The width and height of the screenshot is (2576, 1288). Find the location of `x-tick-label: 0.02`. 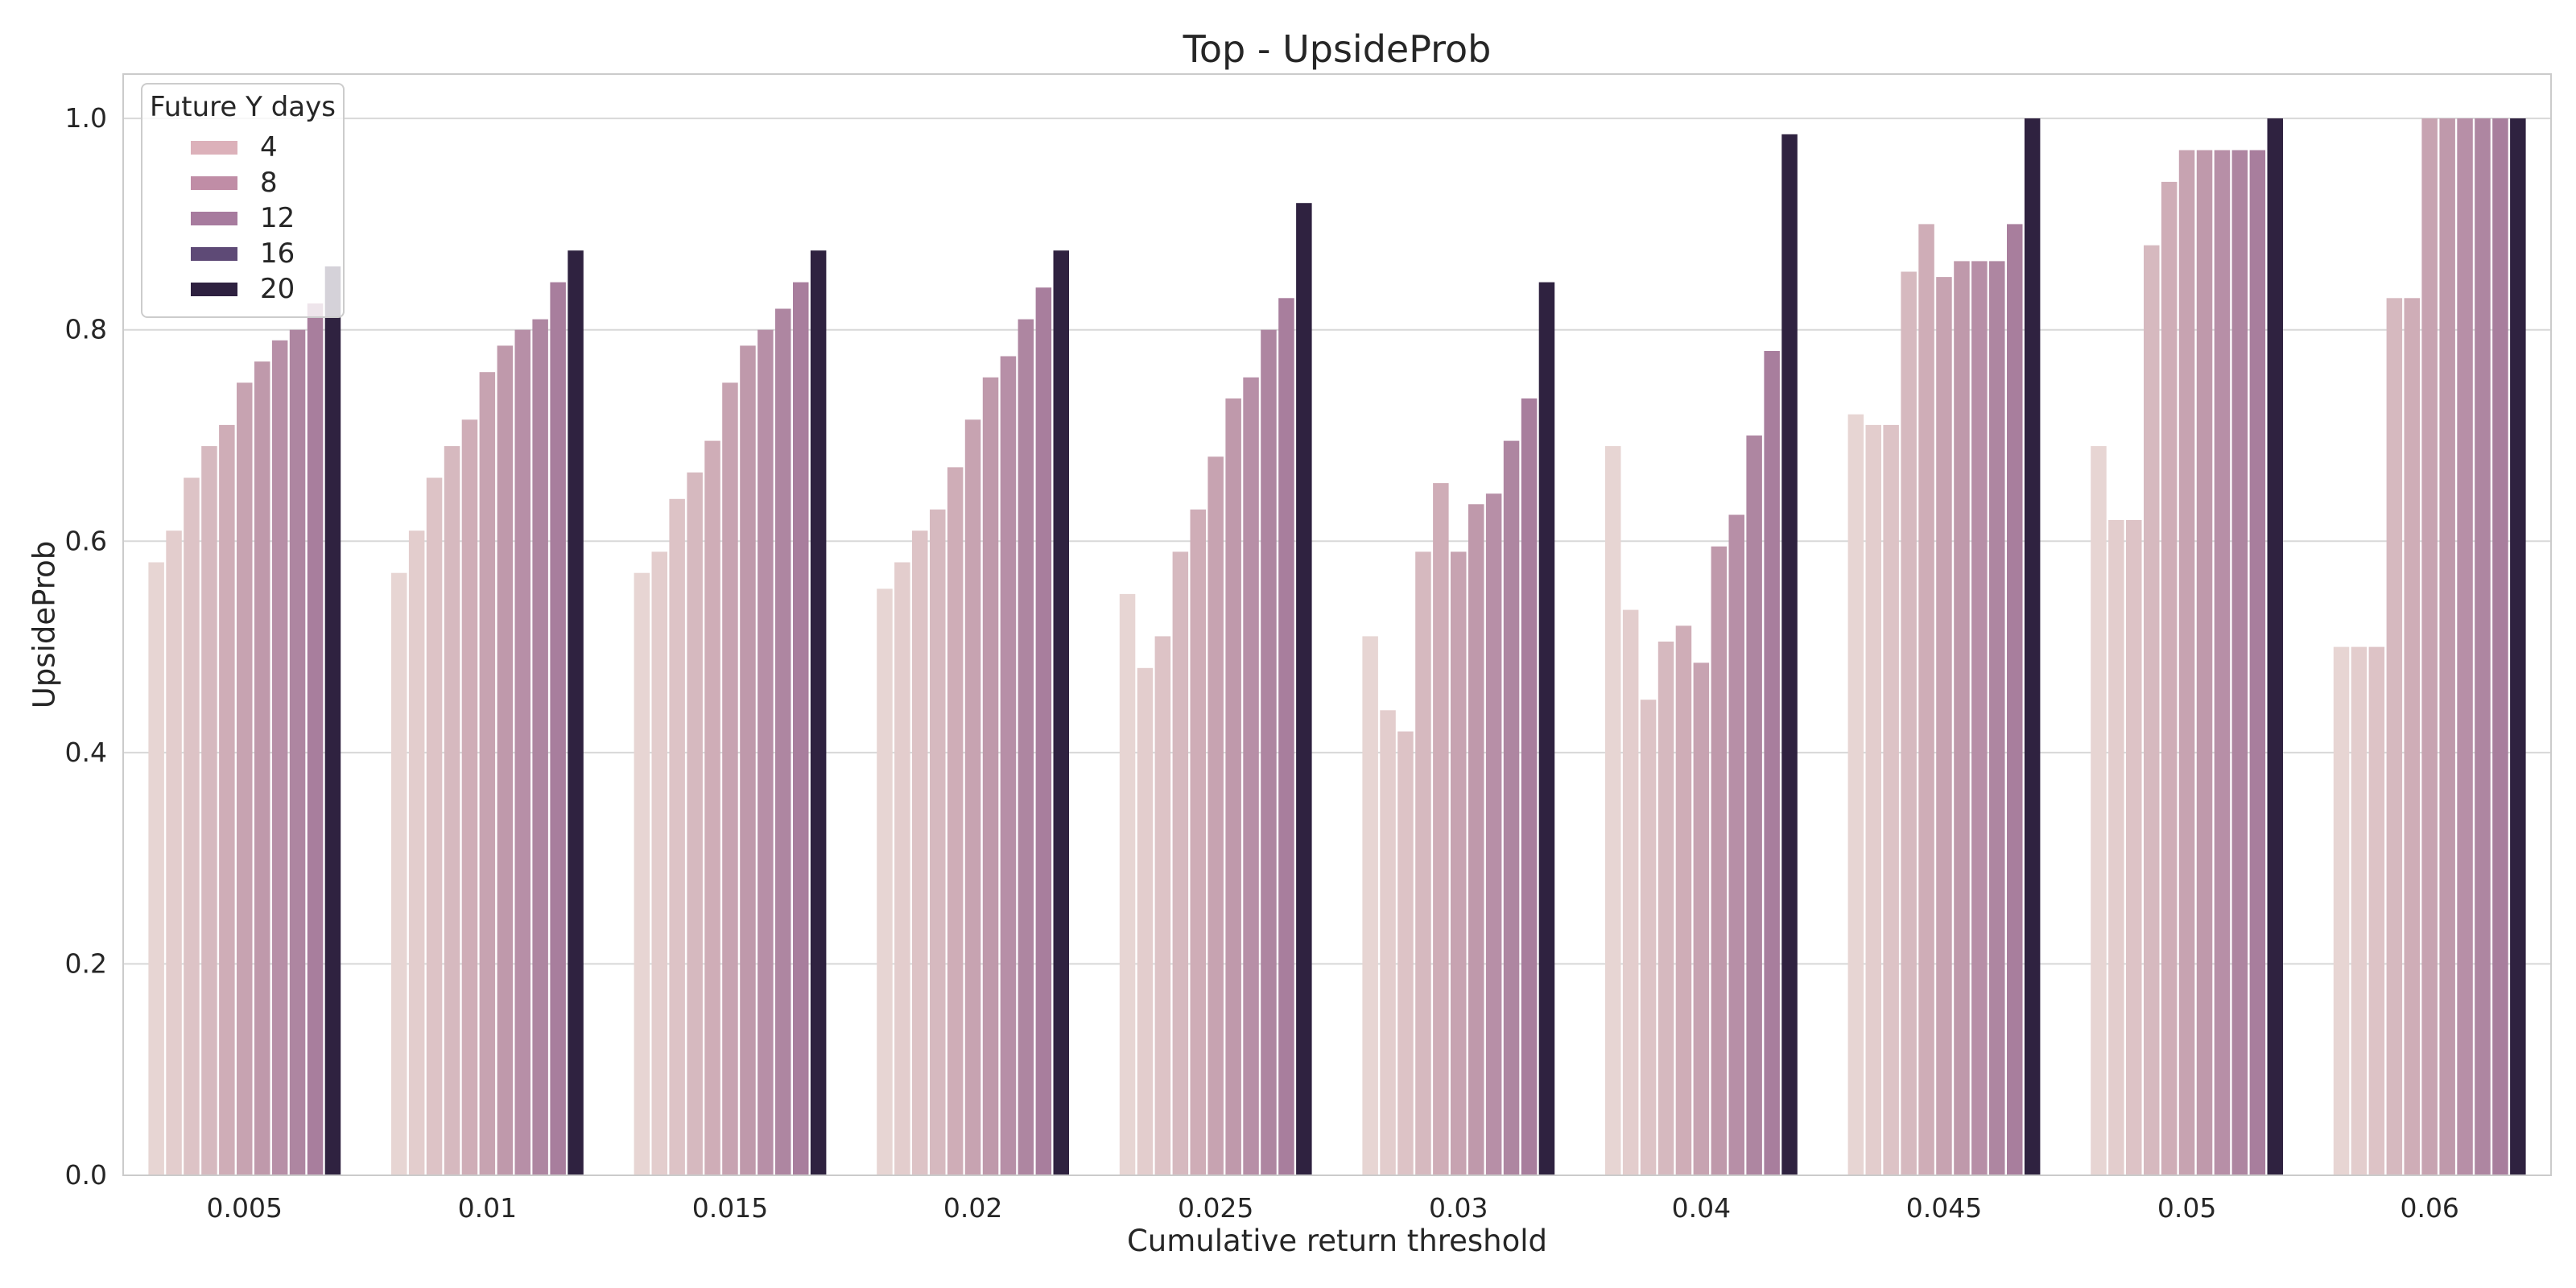

x-tick-label: 0.02 is located at coordinates (972, 1208).